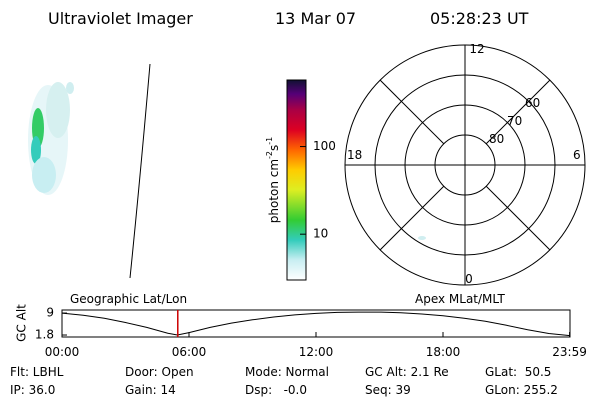 Image resolution: width=600 pixels, height=400 pixels. What do you see at coordinates (159, 372) in the screenshot?
I see `info-field: Door: Open` at bounding box center [159, 372].